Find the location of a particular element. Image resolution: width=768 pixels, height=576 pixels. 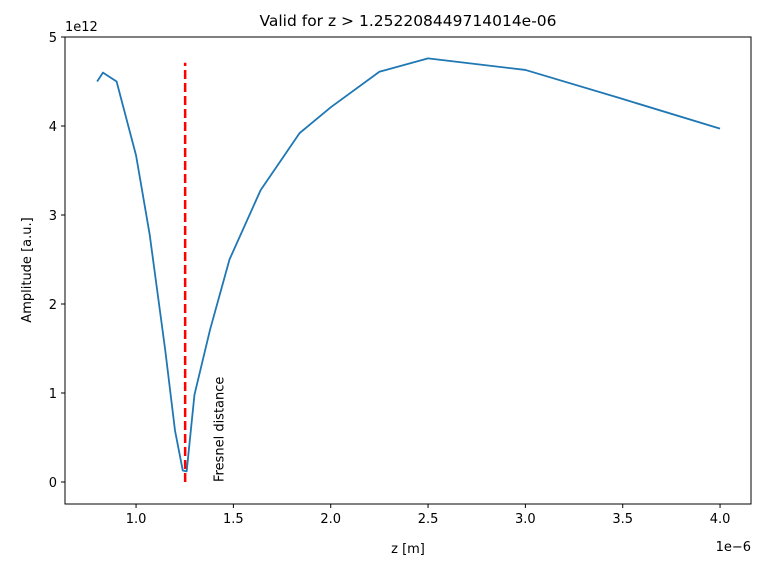

x-tick-label: 3.0 is located at coordinates (525, 519).